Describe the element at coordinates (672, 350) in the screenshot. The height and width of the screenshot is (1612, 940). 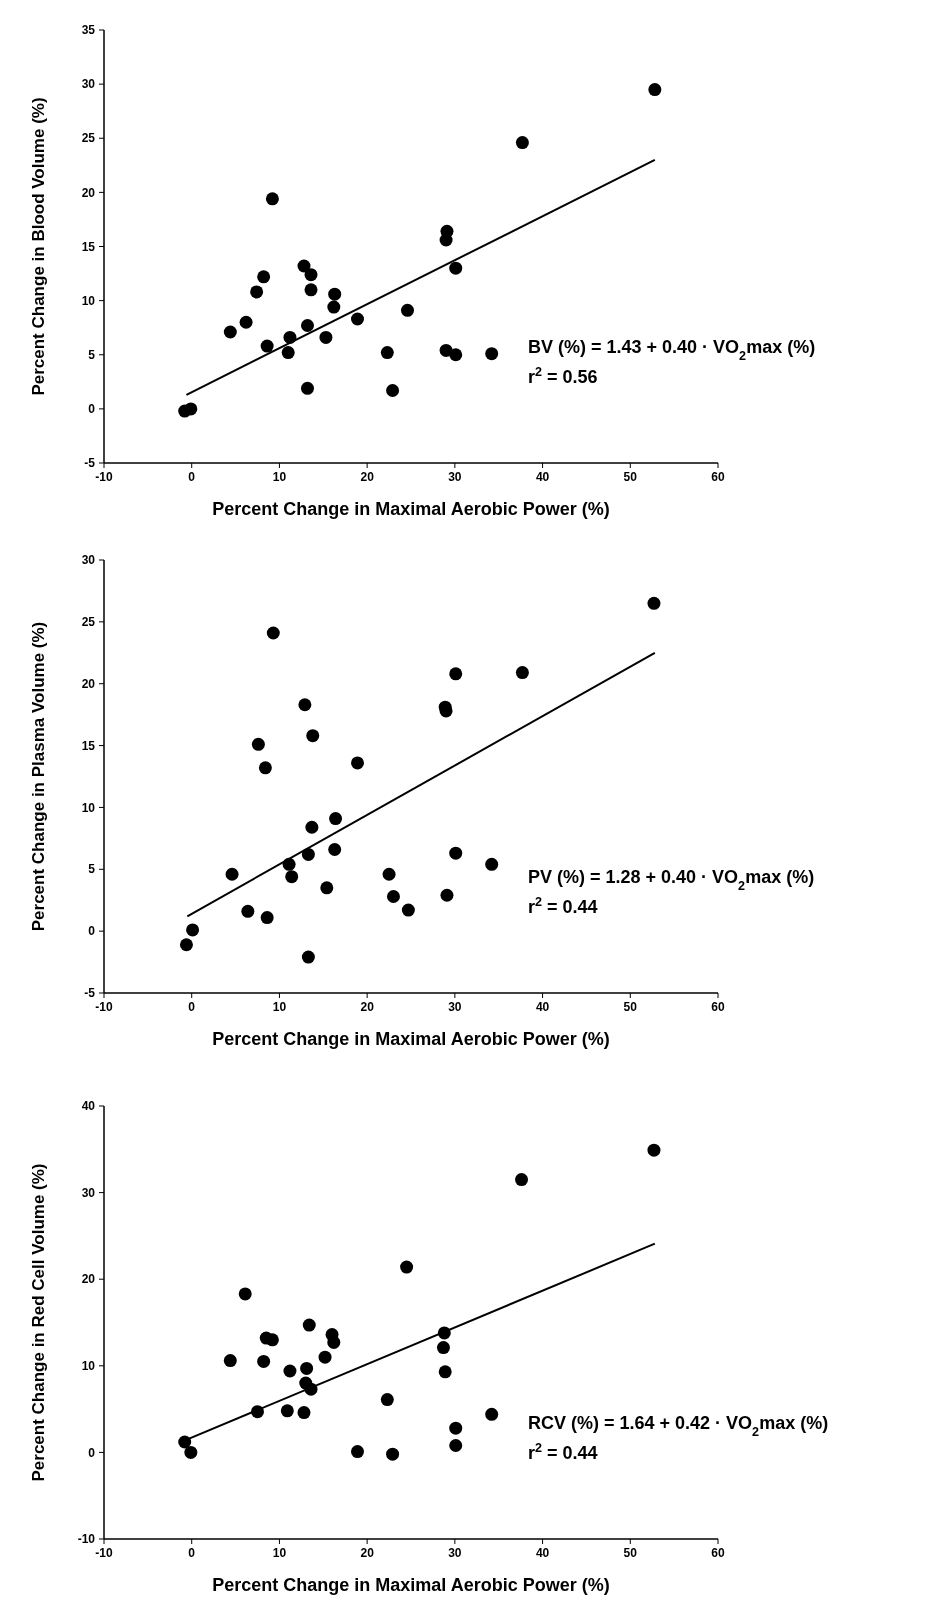
I see `annotation: BV (%) = 1.43 + 0.40 · VO$_{2}$max (%)` at that location.